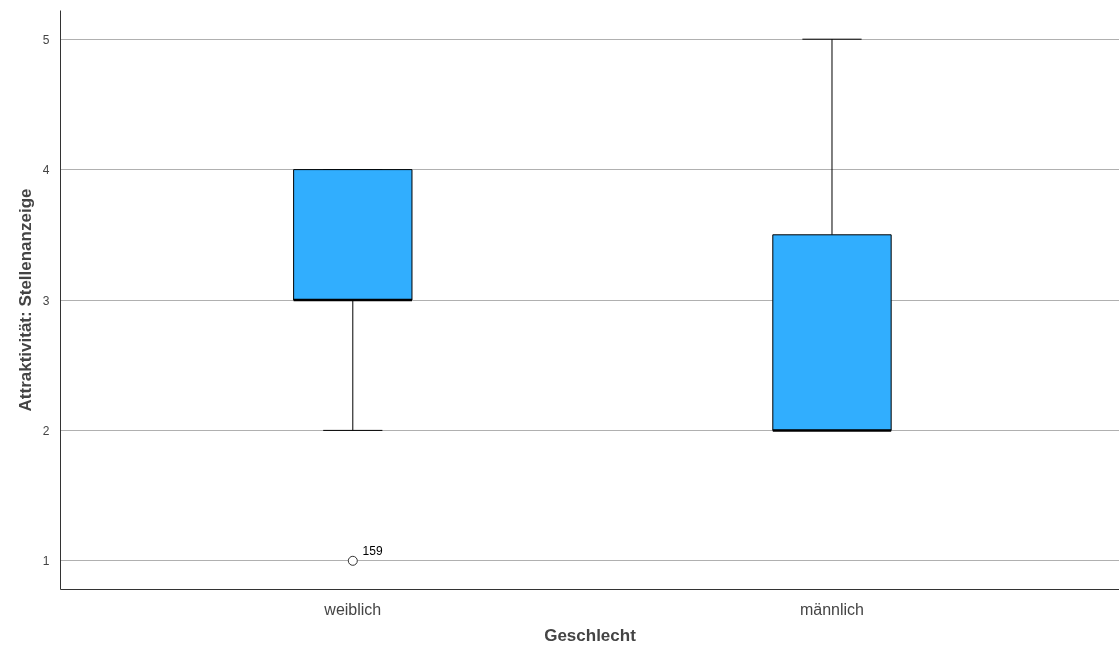  What do you see at coordinates (831, 609) in the screenshot?
I see `x-tick-label: männlich` at bounding box center [831, 609].